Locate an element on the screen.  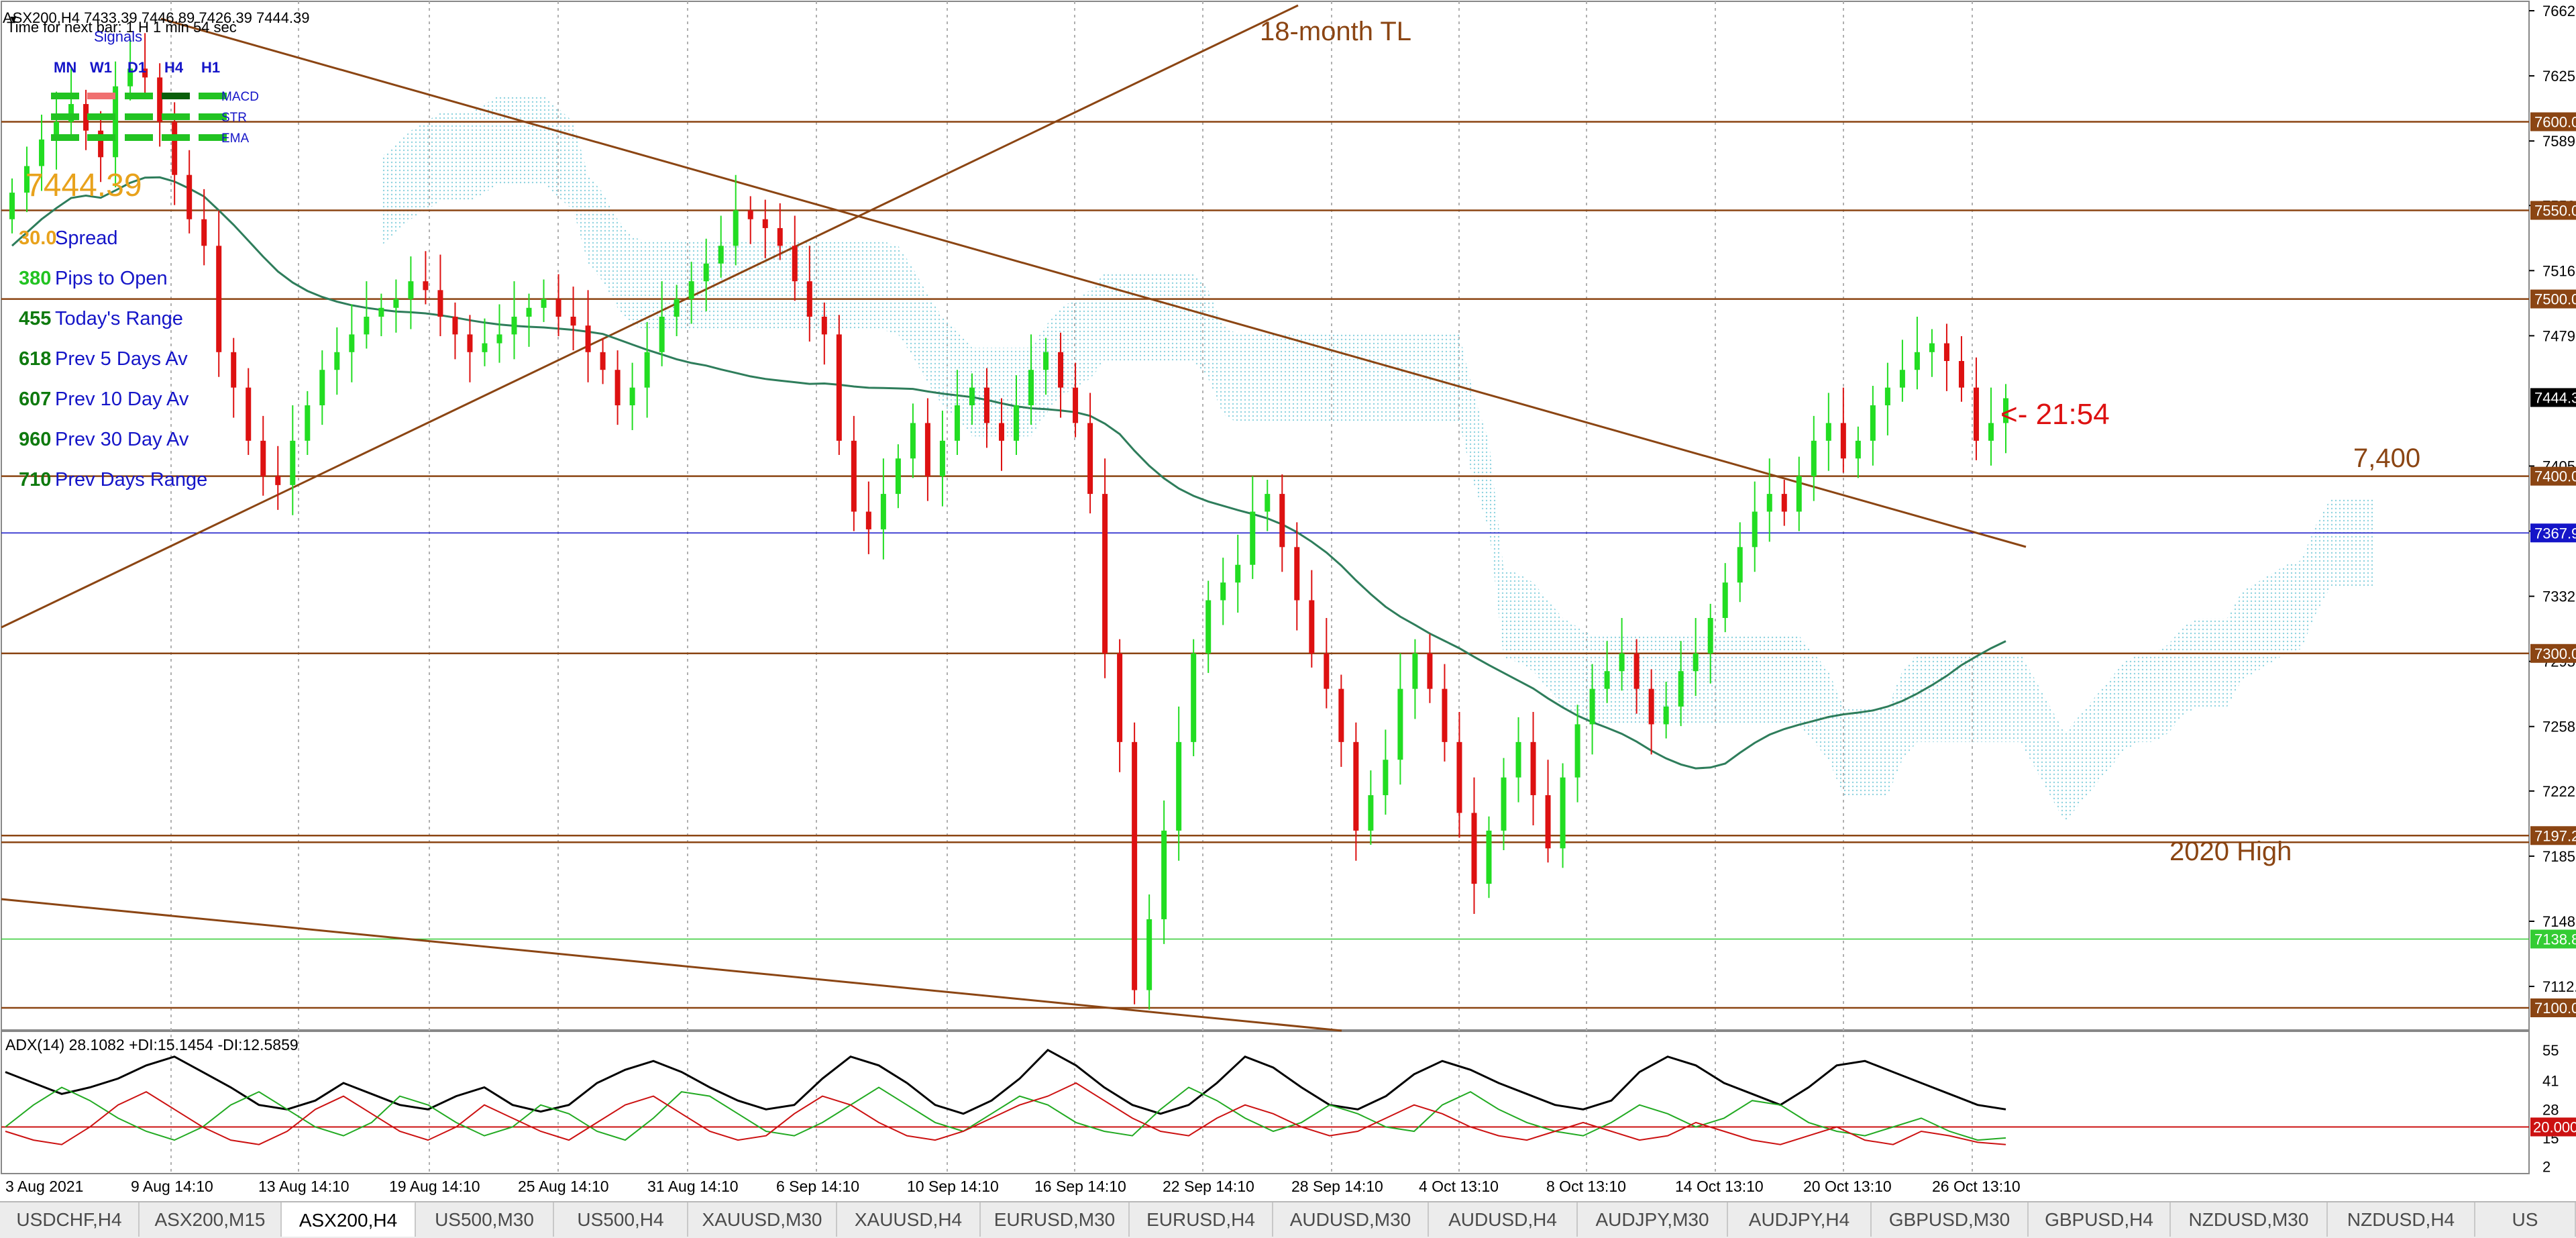
price-level-tag-text: 7300.00 is located at coordinates (2555, 654).